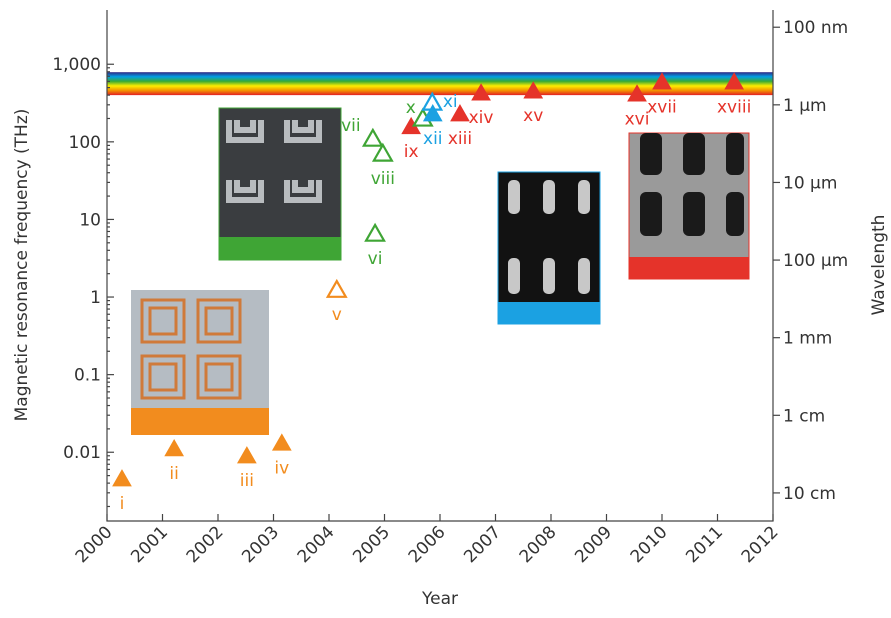  I want to click on y2-axis-label: Wavelength, so click(879, 265).